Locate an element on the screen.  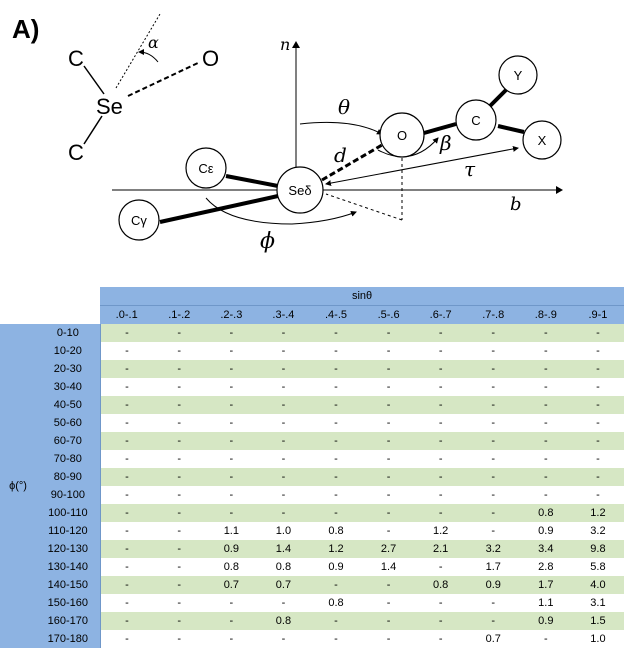
table-row: 100-110- - - - - - - -0.8 1.2 is located at coordinates (312, 512).